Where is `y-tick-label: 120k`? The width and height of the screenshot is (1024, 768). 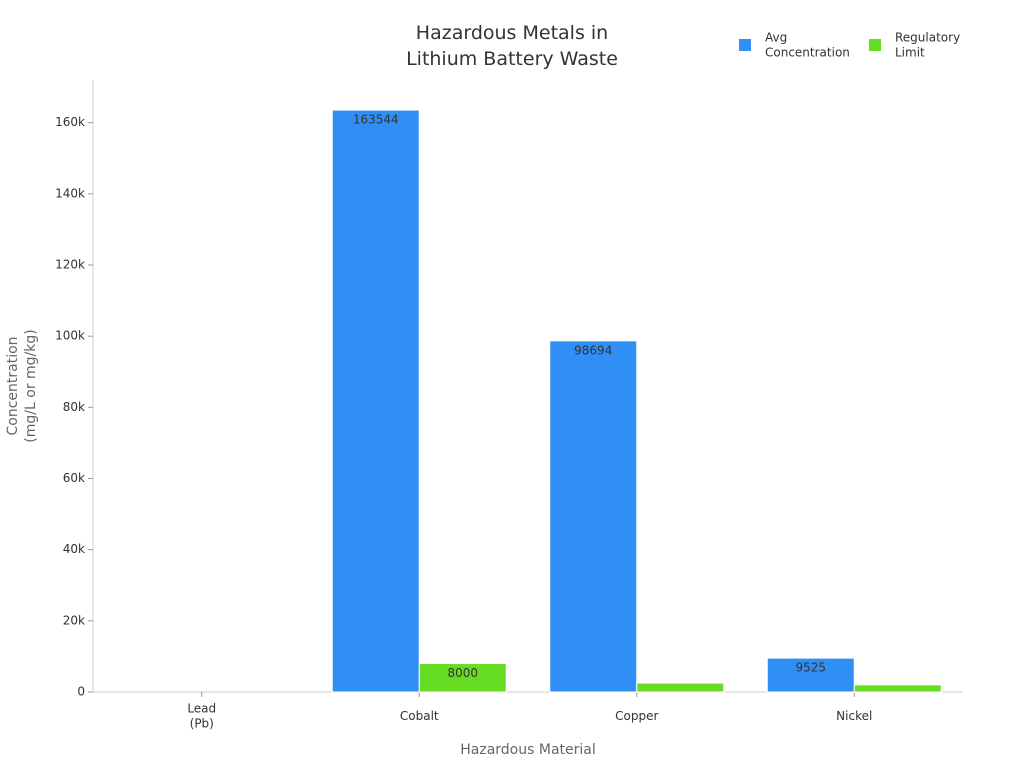
y-tick-label: 120k is located at coordinates (70, 265).